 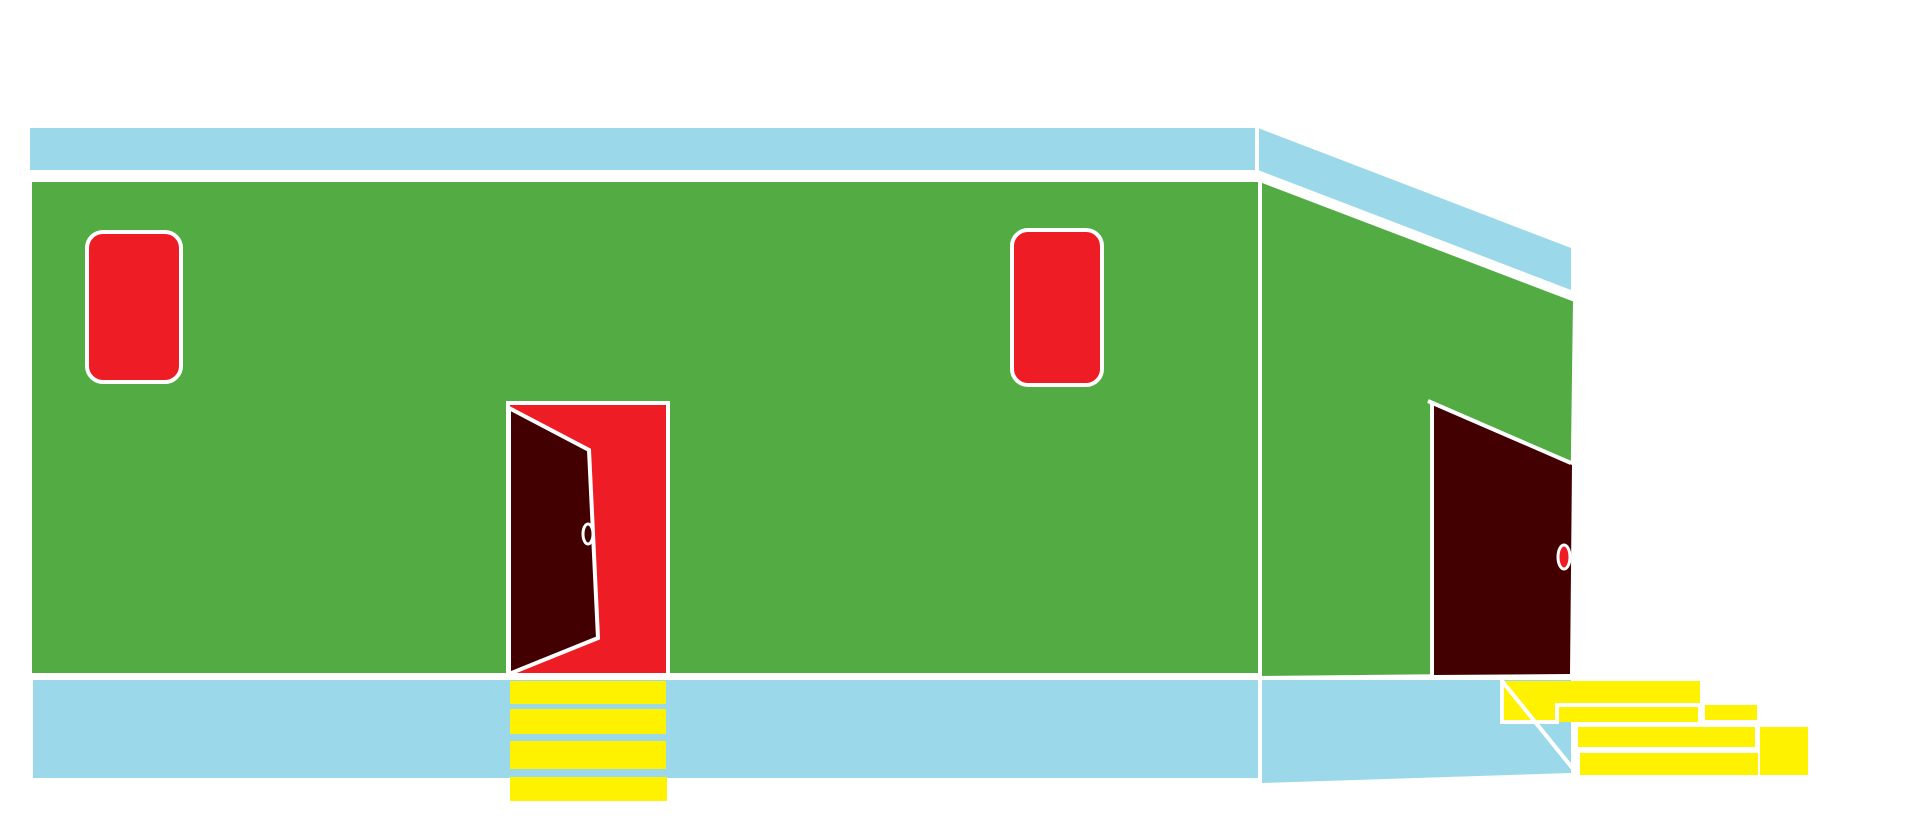 I want to click on front-roof-trim, so click(x=642, y=149).